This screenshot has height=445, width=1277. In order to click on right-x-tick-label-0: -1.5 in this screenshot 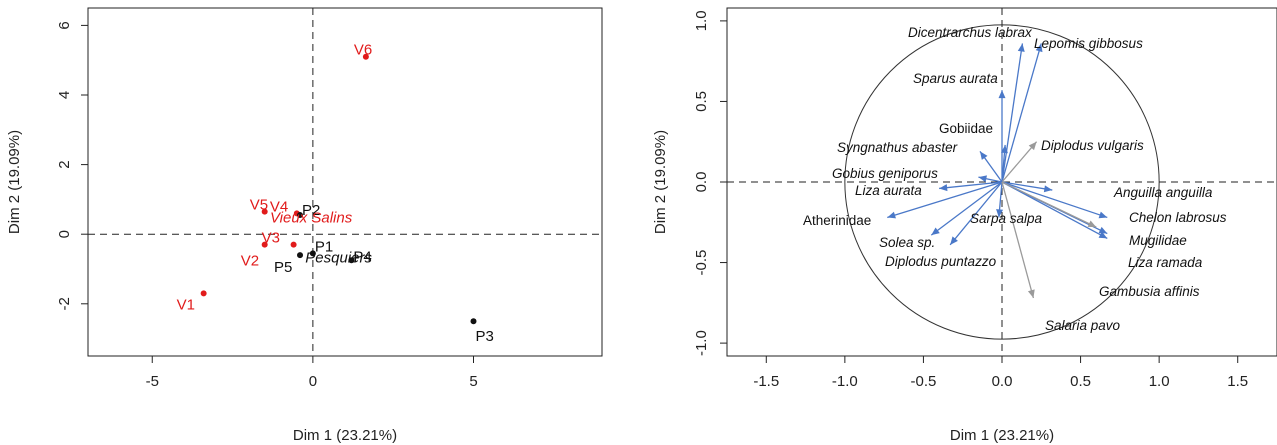, I will do `click(766, 381)`.